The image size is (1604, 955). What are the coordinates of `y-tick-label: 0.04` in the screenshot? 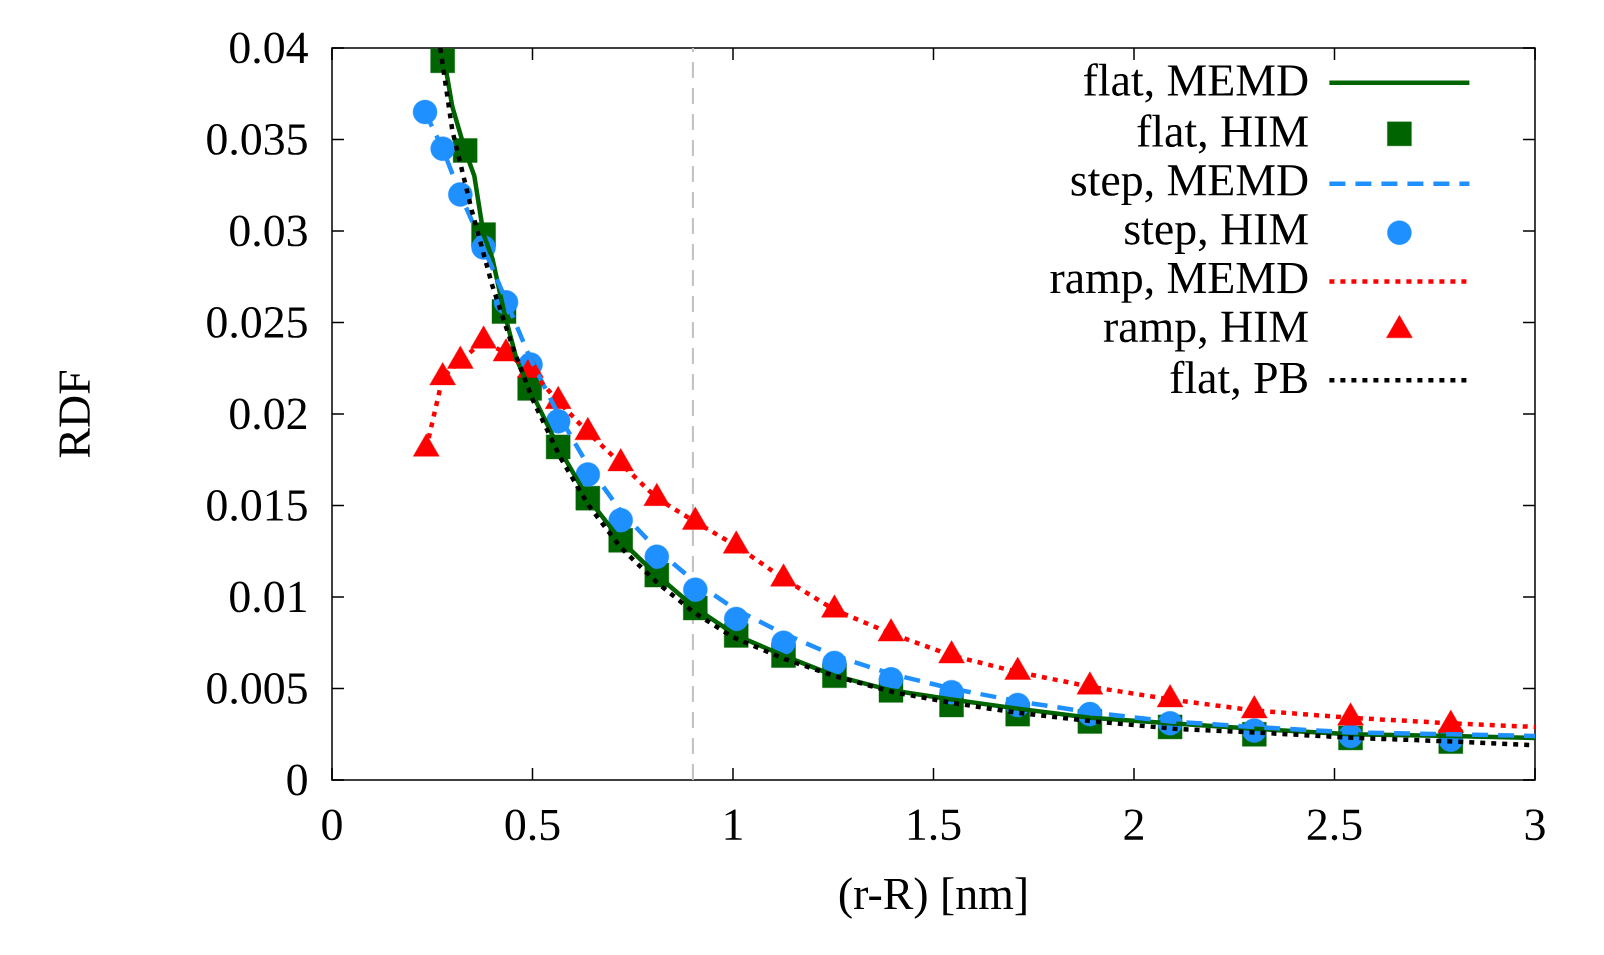 It's located at (269, 48).